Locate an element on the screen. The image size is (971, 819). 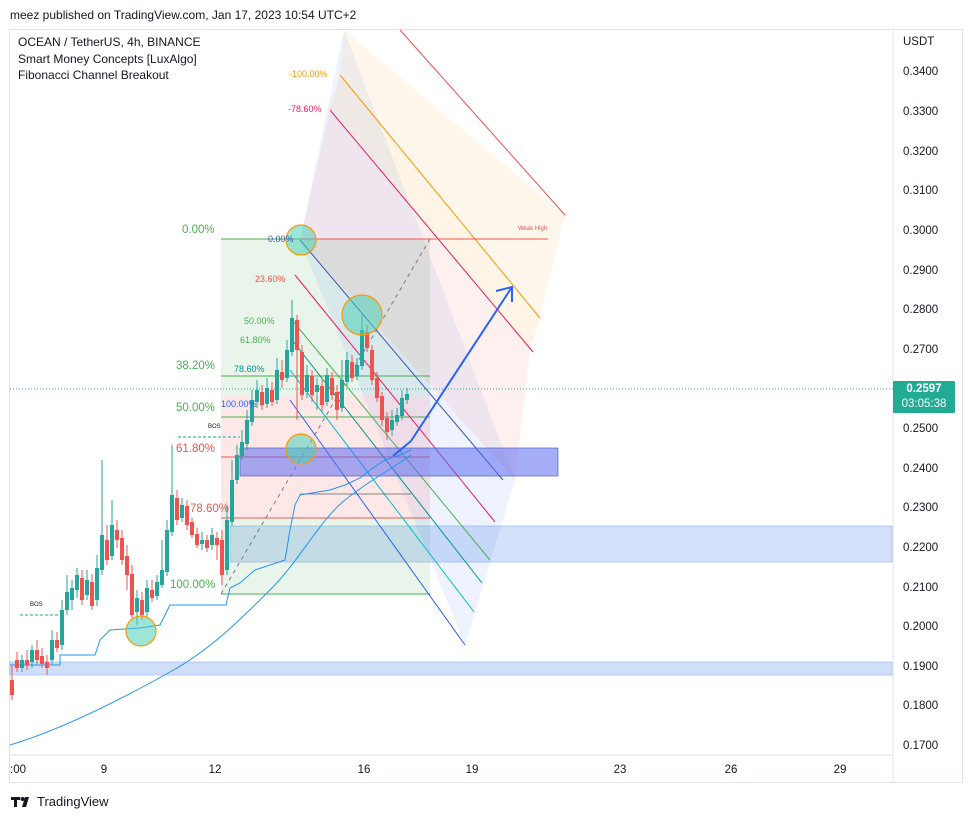
fib-label-50: 50.00% is located at coordinates (195, 408).